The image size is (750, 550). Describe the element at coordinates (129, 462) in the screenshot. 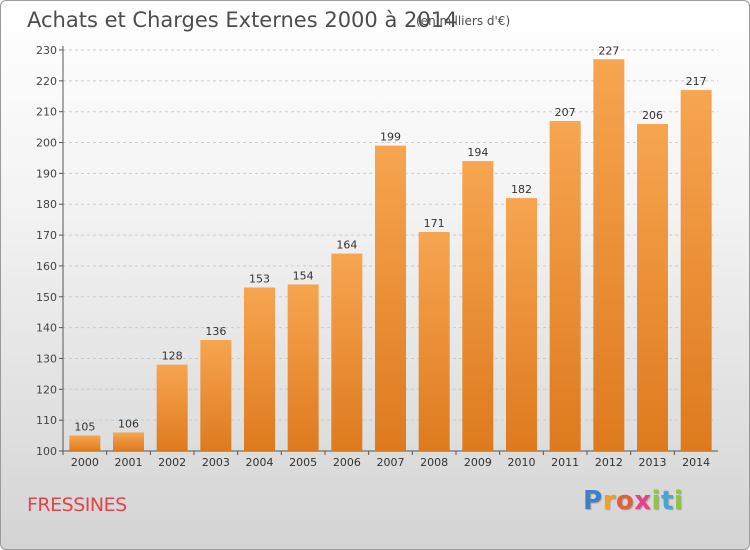

I see `x-tick-label: 2001` at that location.